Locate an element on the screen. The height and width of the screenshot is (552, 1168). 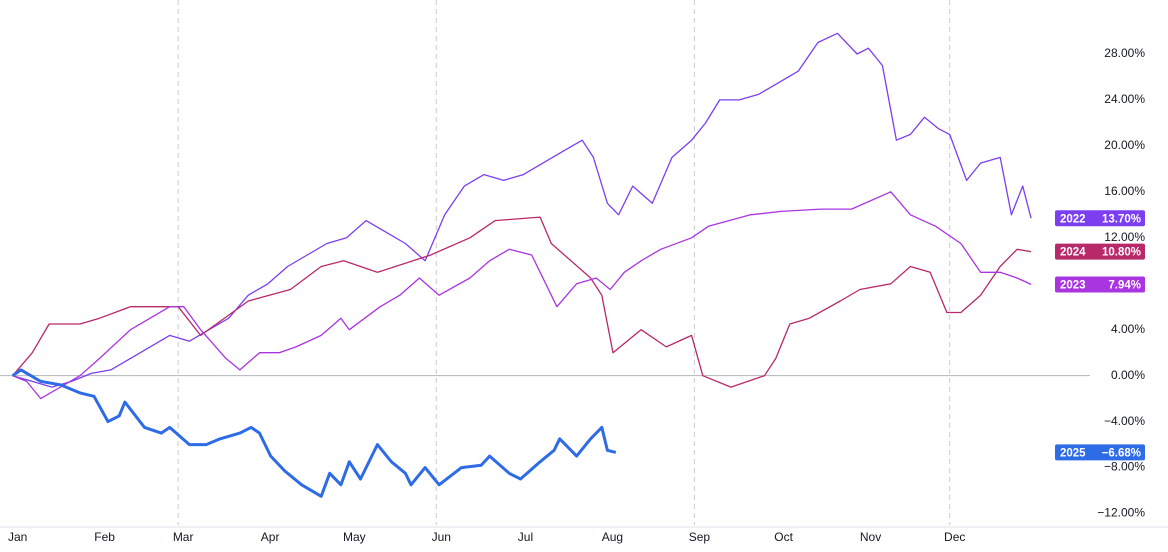
end-tag: 2025 −6.68% is located at coordinates (1100, 452).